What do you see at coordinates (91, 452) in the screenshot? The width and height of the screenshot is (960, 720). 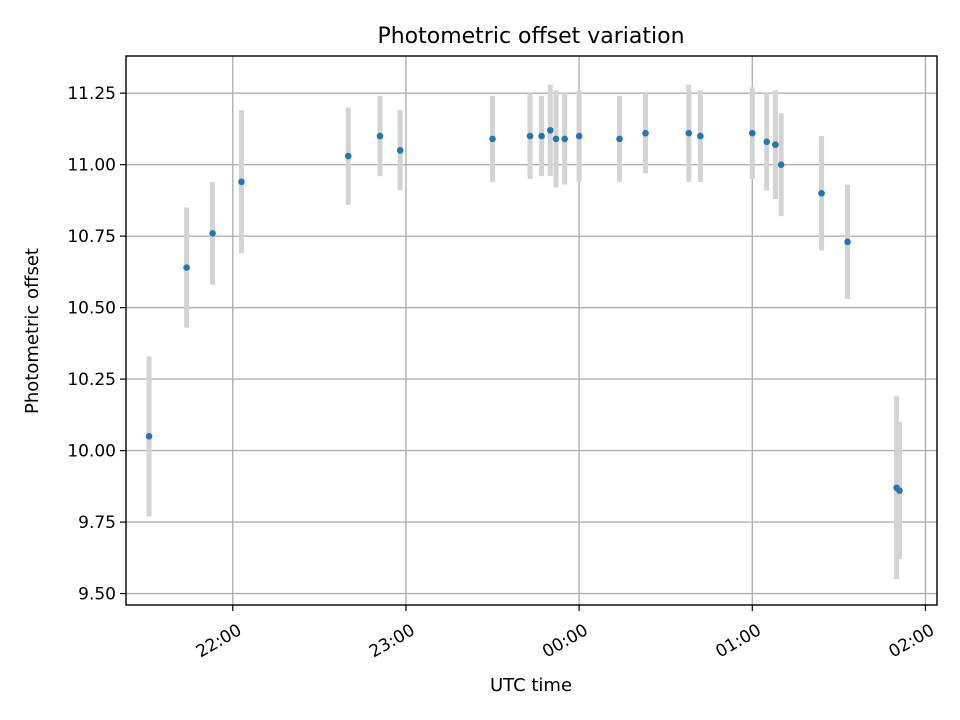 I see `y-tick-label: 10.00` at bounding box center [91, 452].